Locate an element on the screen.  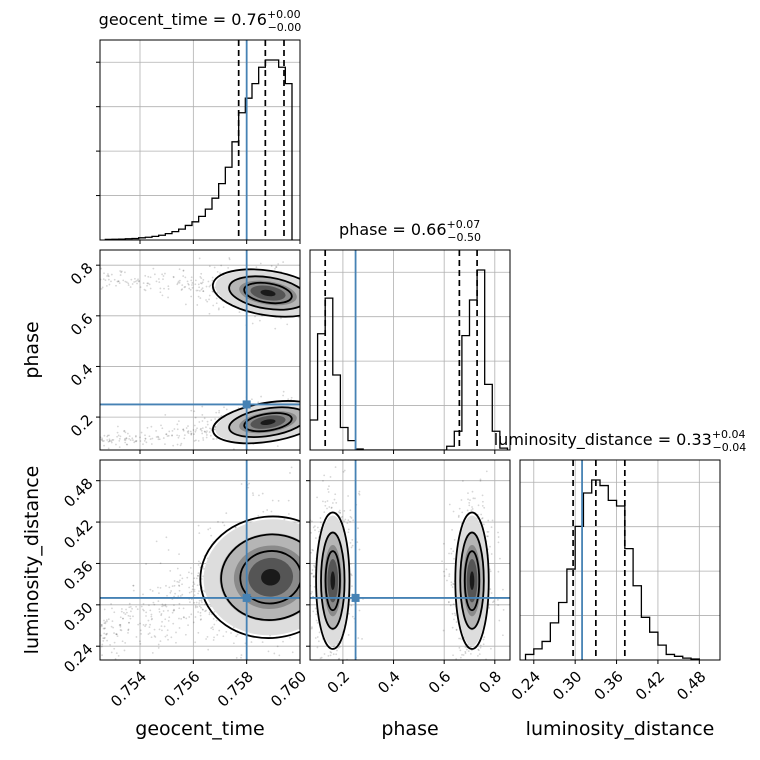
pair-content is located at coordinates (243, 560).